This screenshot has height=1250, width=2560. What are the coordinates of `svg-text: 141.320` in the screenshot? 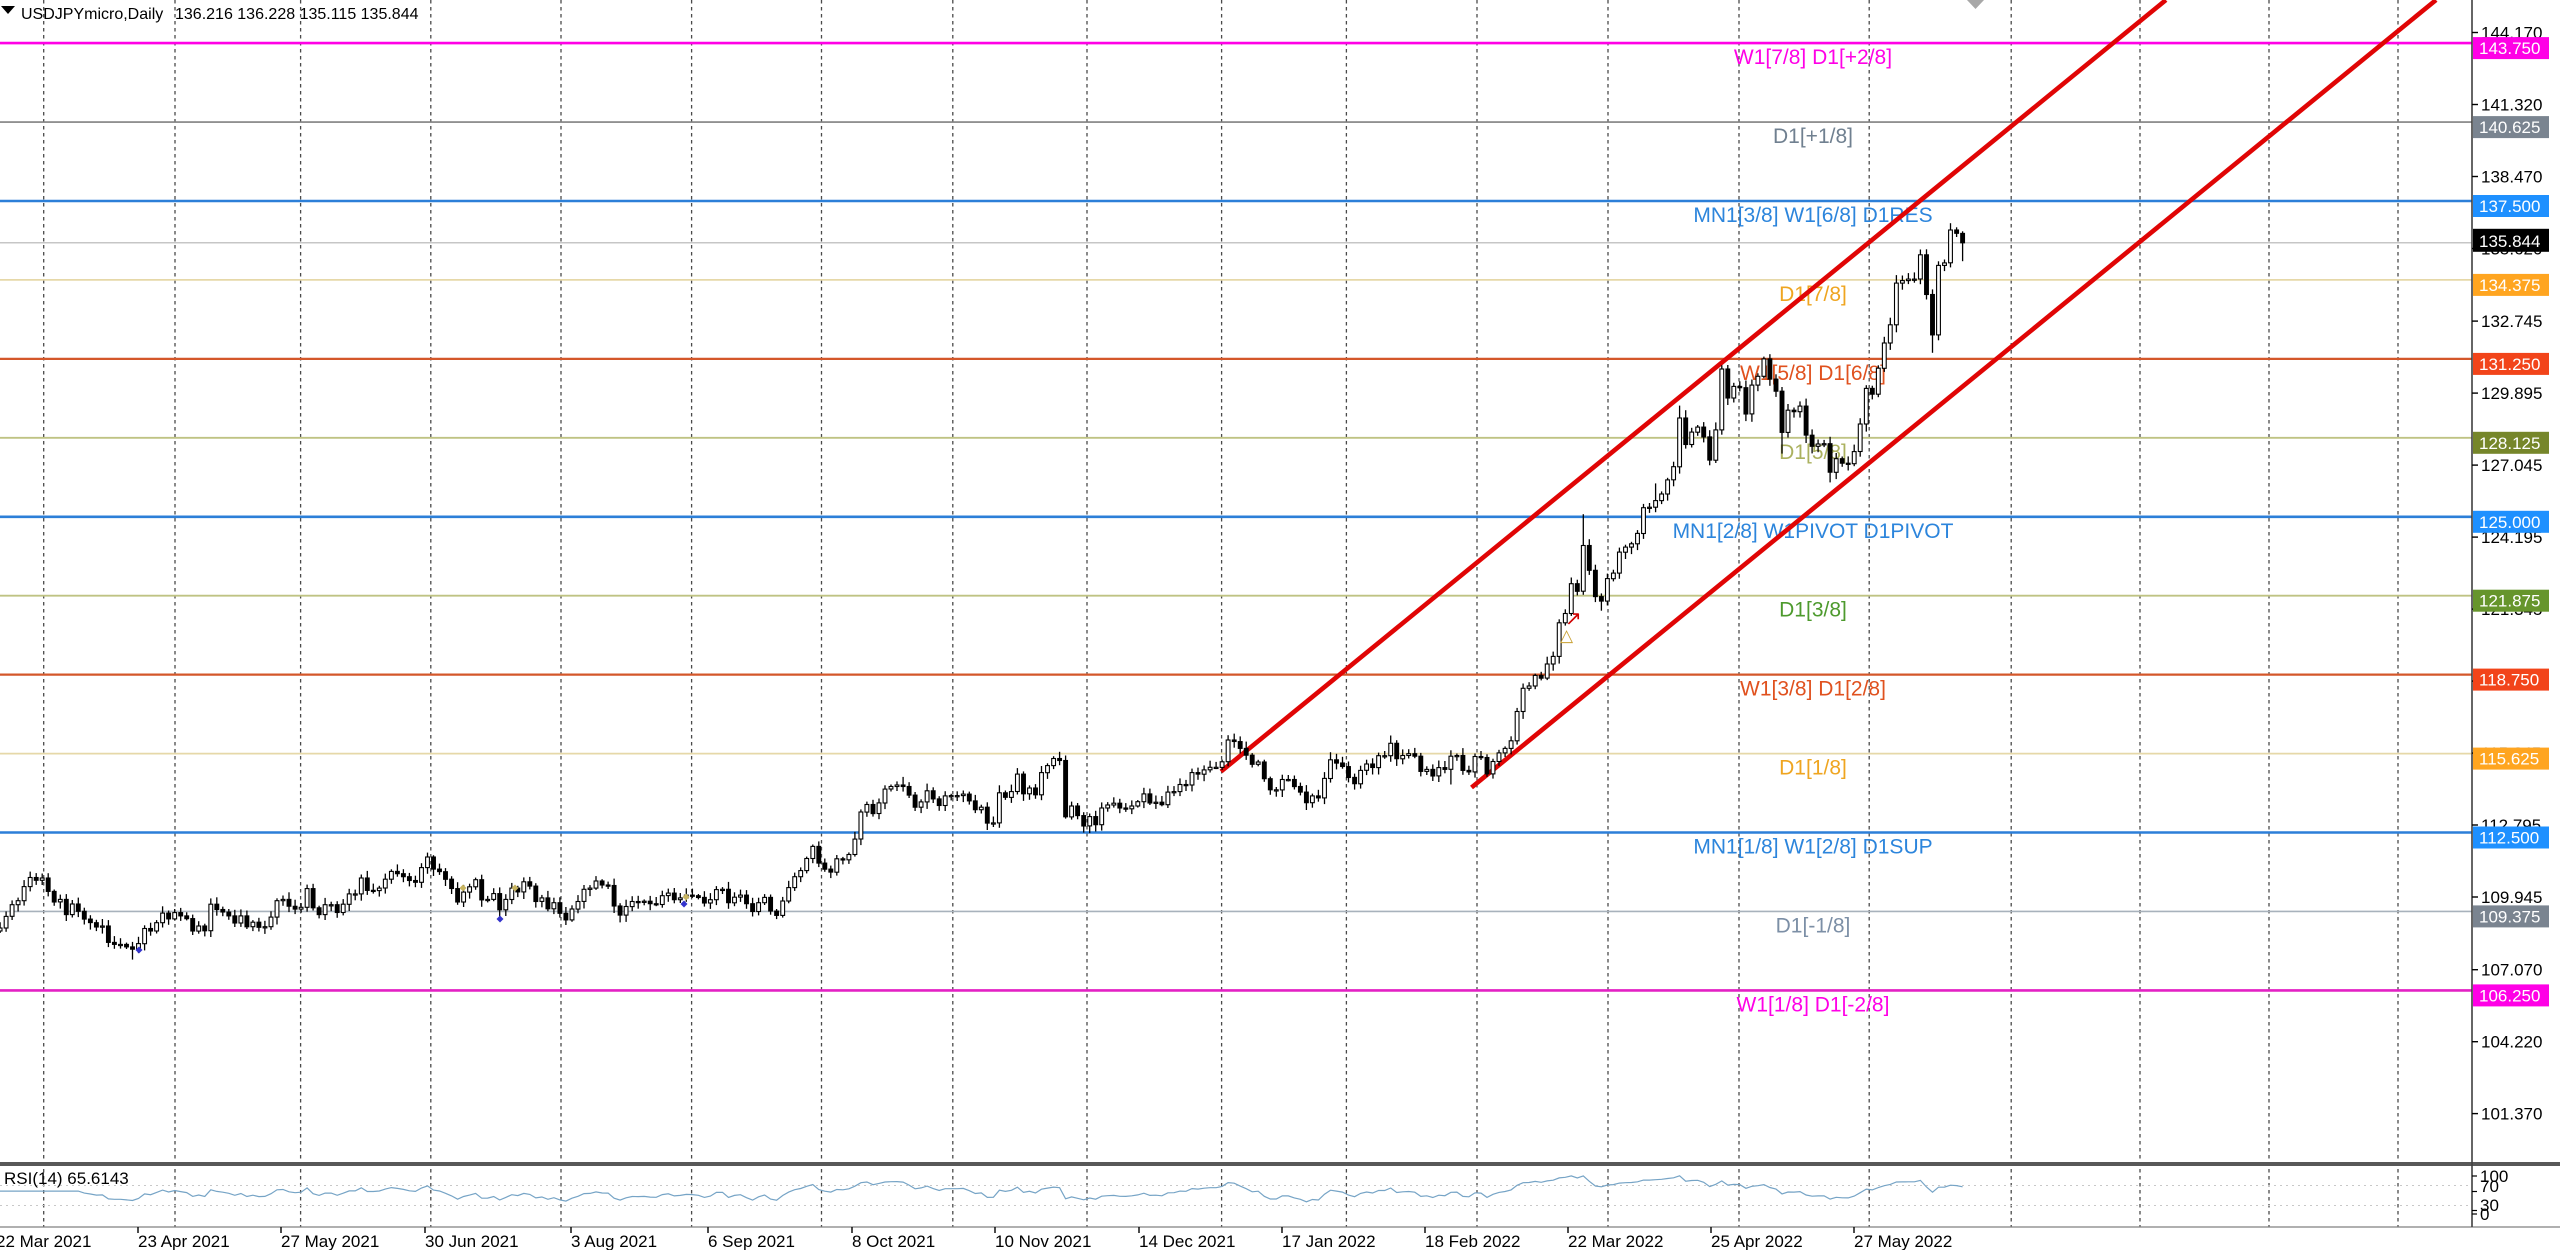 It's located at (2511, 105).